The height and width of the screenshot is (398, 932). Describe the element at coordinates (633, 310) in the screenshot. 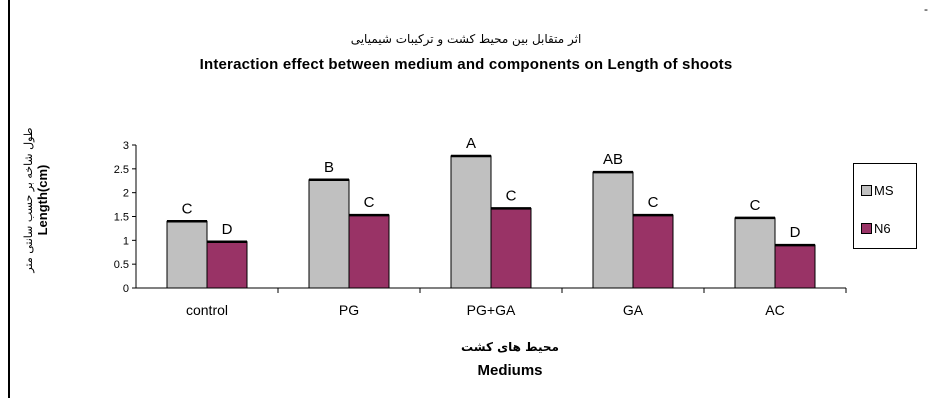

I see `x-tick-label-3: GA` at that location.